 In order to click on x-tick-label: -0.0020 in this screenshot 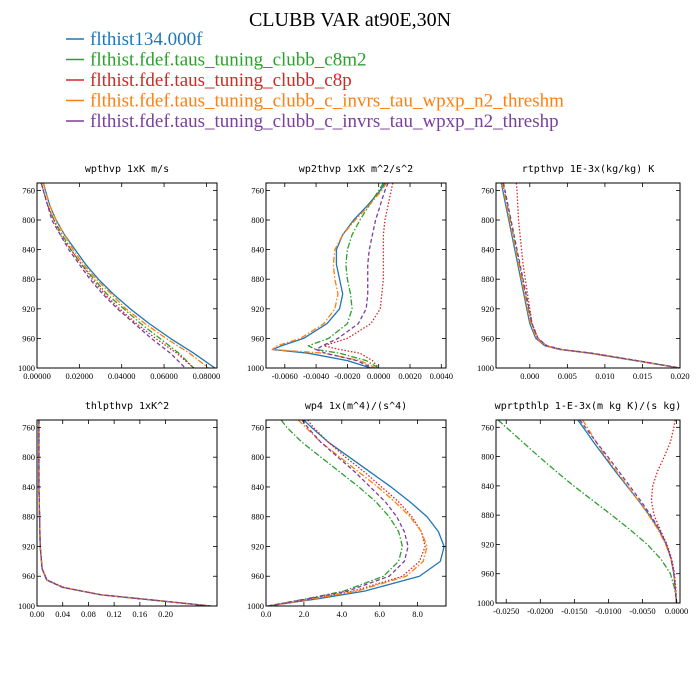, I will do `click(347, 376)`.